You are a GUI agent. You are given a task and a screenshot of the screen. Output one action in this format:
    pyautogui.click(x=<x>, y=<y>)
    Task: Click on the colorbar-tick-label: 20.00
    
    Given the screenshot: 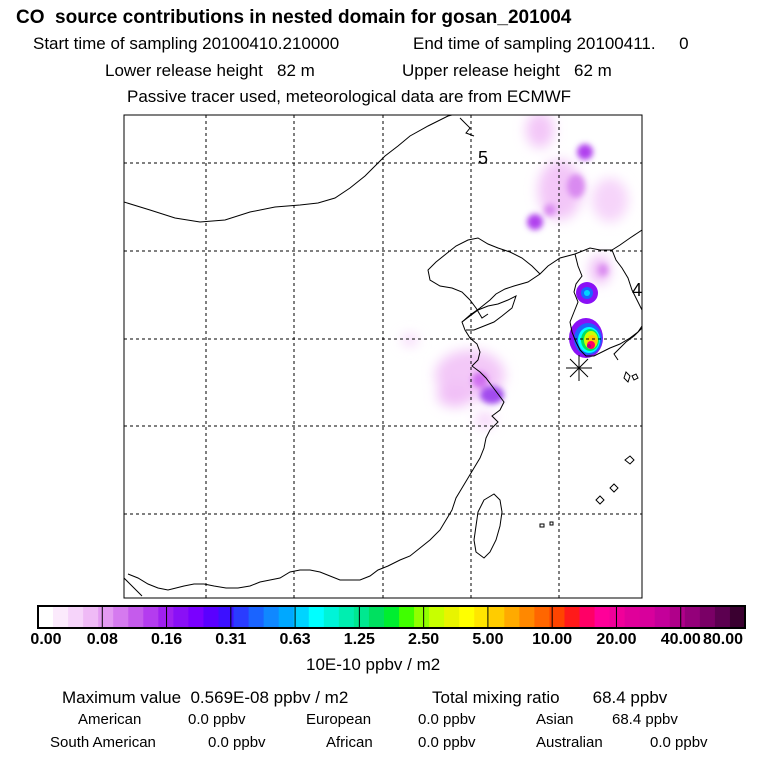 What is the action you would take?
    pyautogui.click(x=616, y=639)
    